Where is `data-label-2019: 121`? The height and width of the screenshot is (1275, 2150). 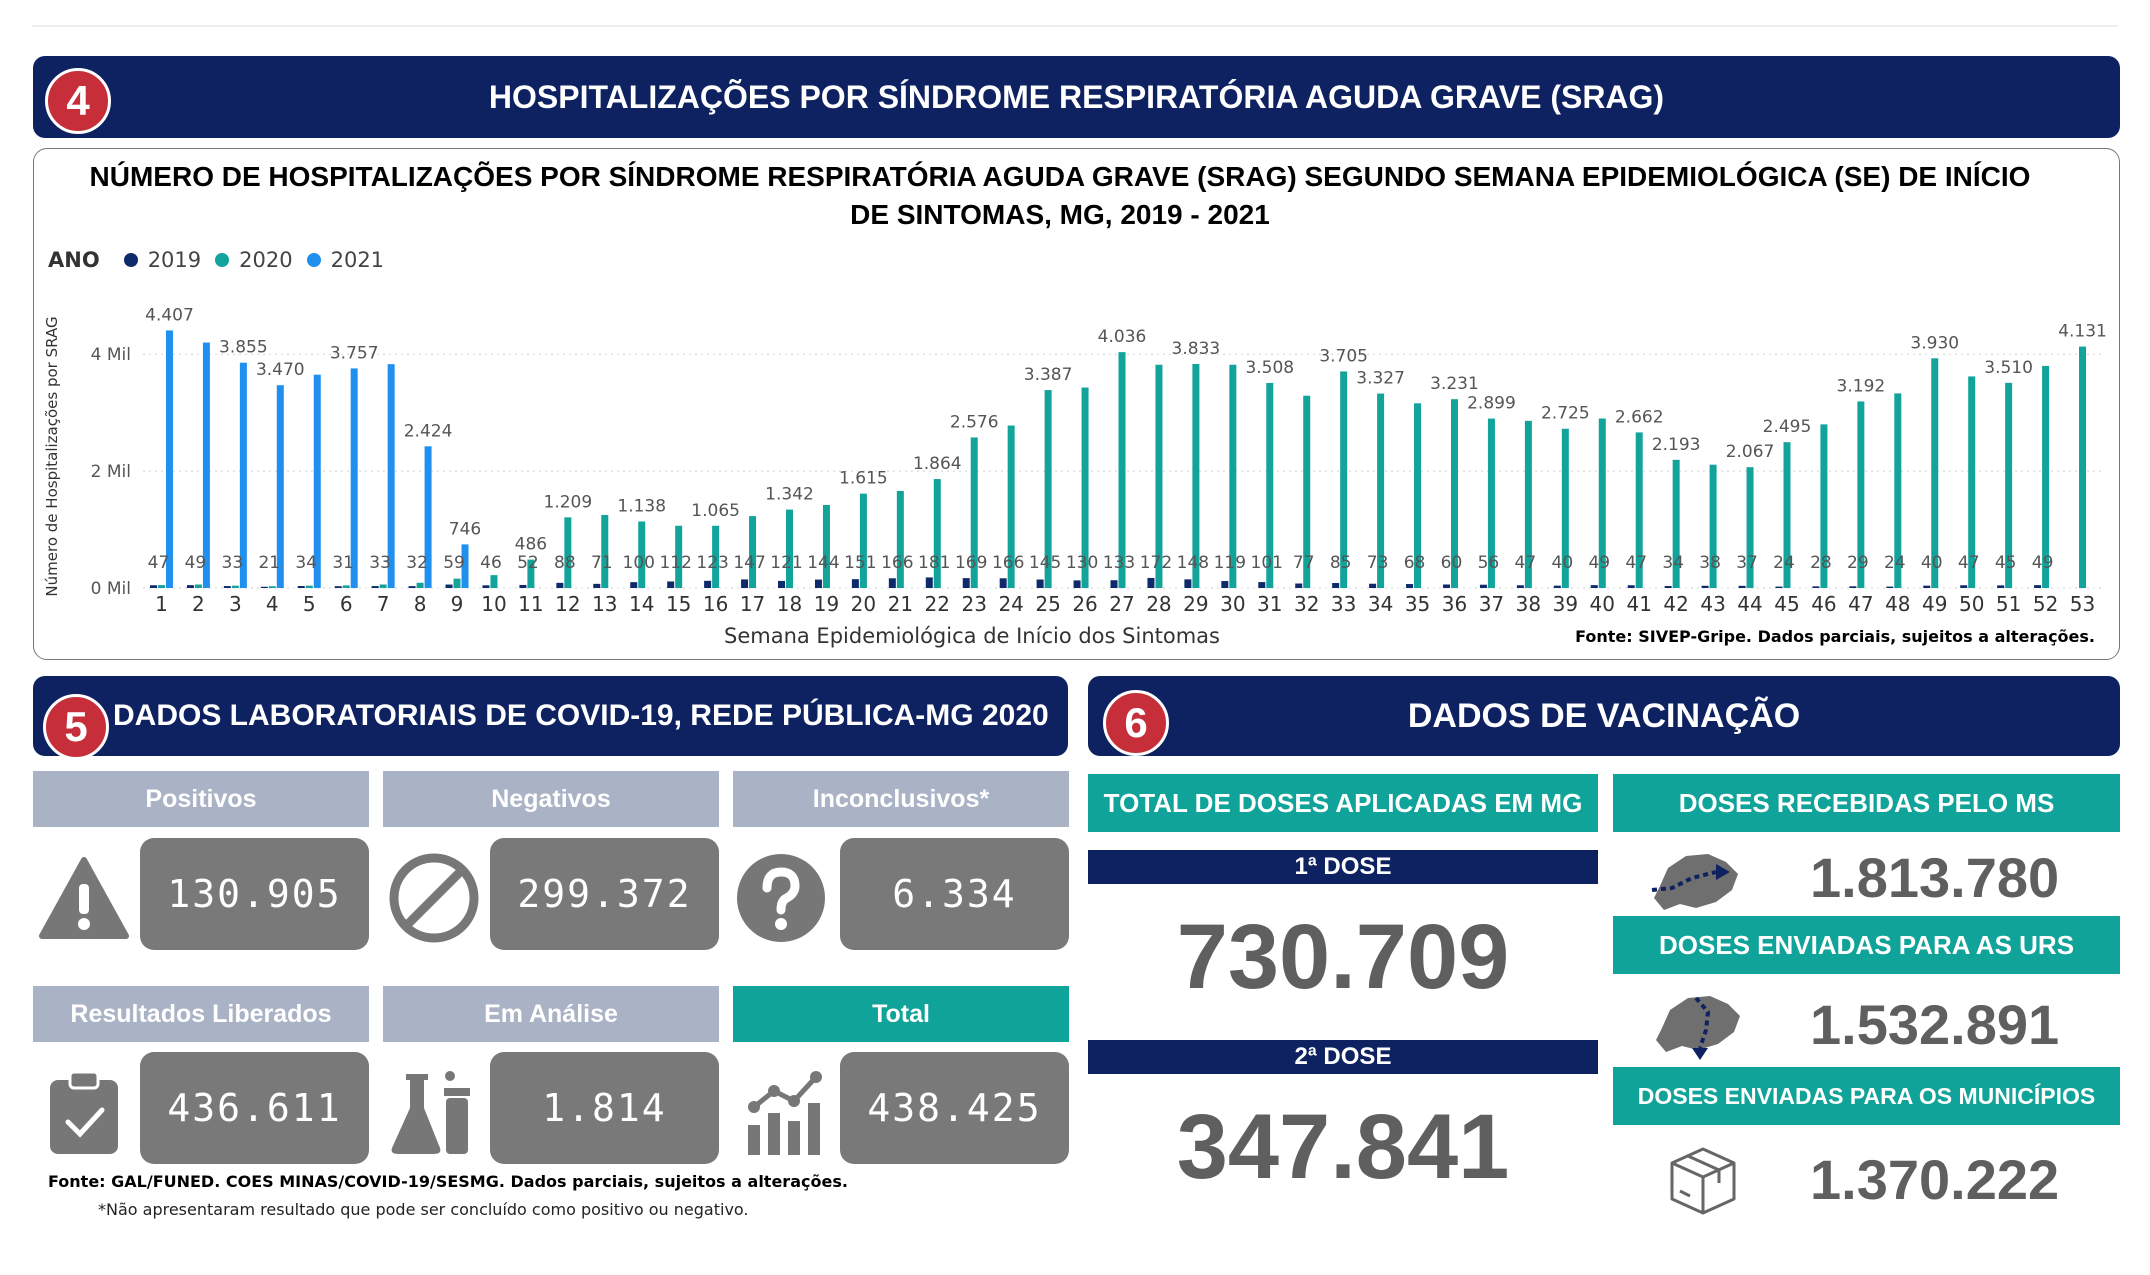
data-label-2019: 121 is located at coordinates (786, 563).